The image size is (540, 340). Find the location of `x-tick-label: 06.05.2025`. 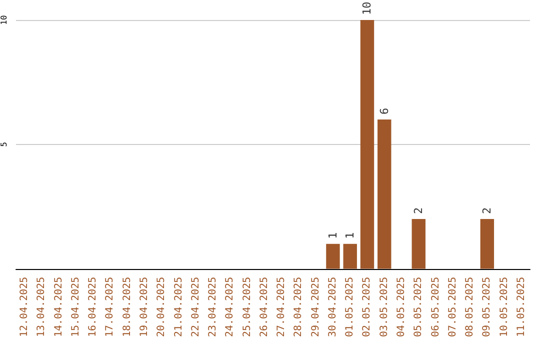

x-tick-label: 06.05.2025 is located at coordinates (436, 307).